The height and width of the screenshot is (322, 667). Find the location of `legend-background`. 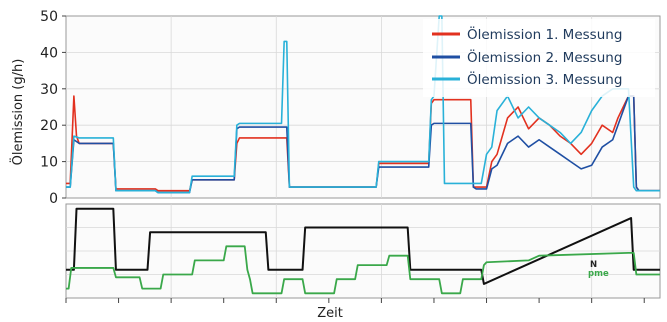

legend-background is located at coordinates (539, 58).